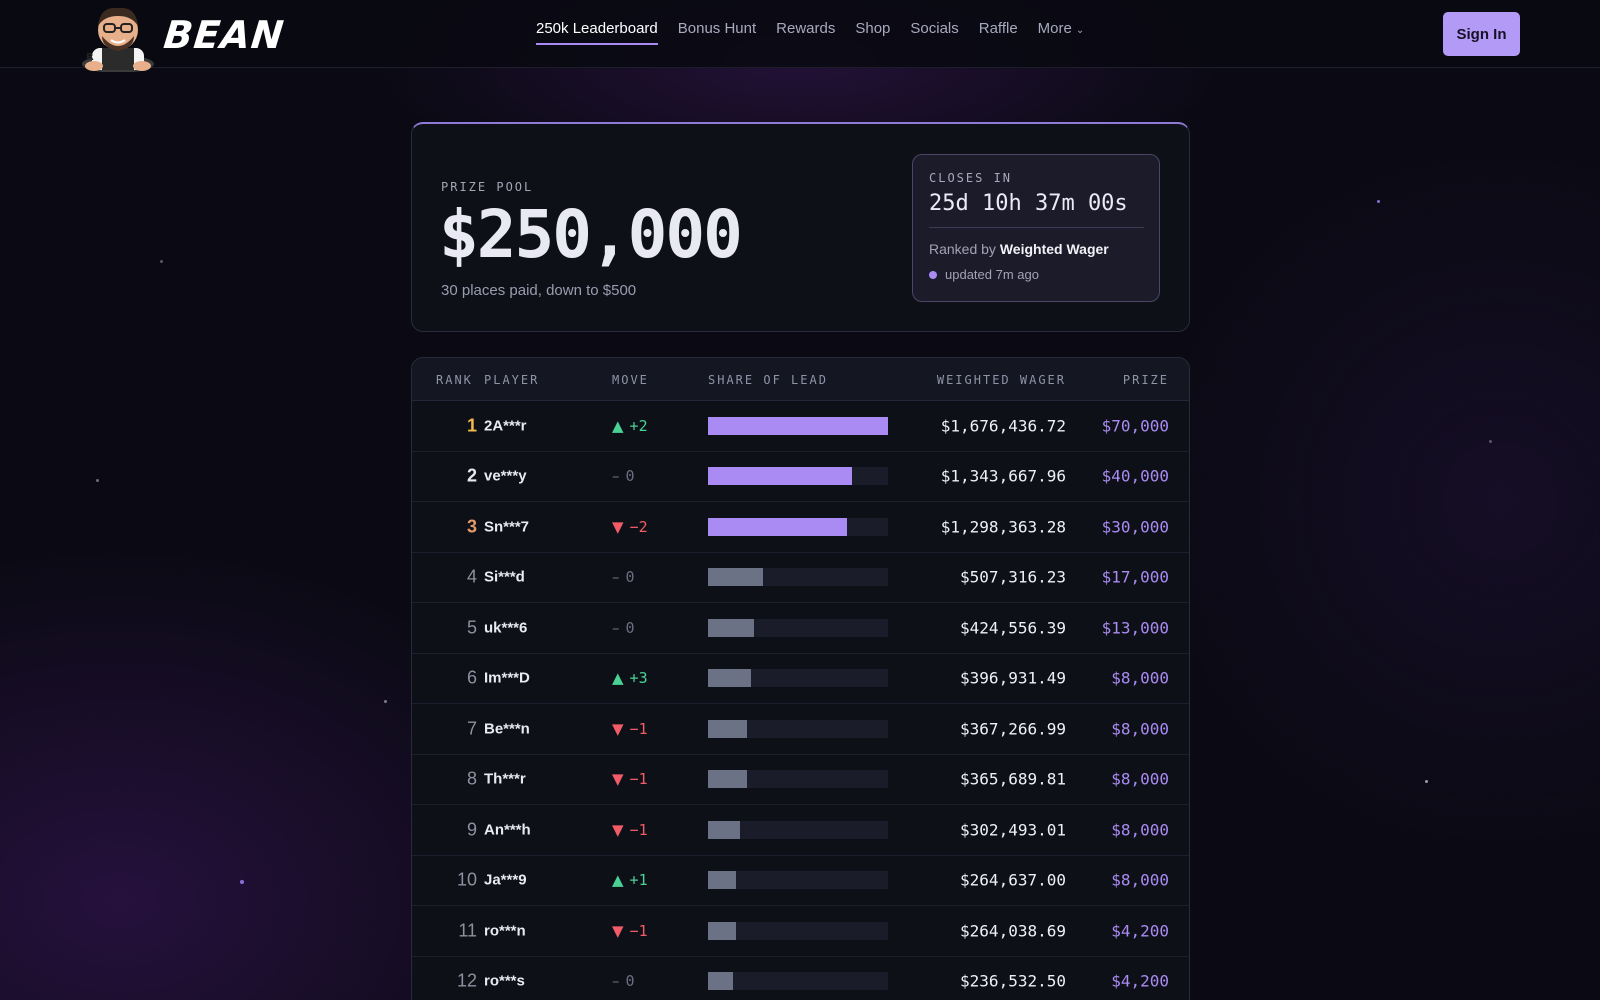  Describe the element at coordinates (1013, 628) in the screenshot. I see `wager-value: $424,556.39` at that location.